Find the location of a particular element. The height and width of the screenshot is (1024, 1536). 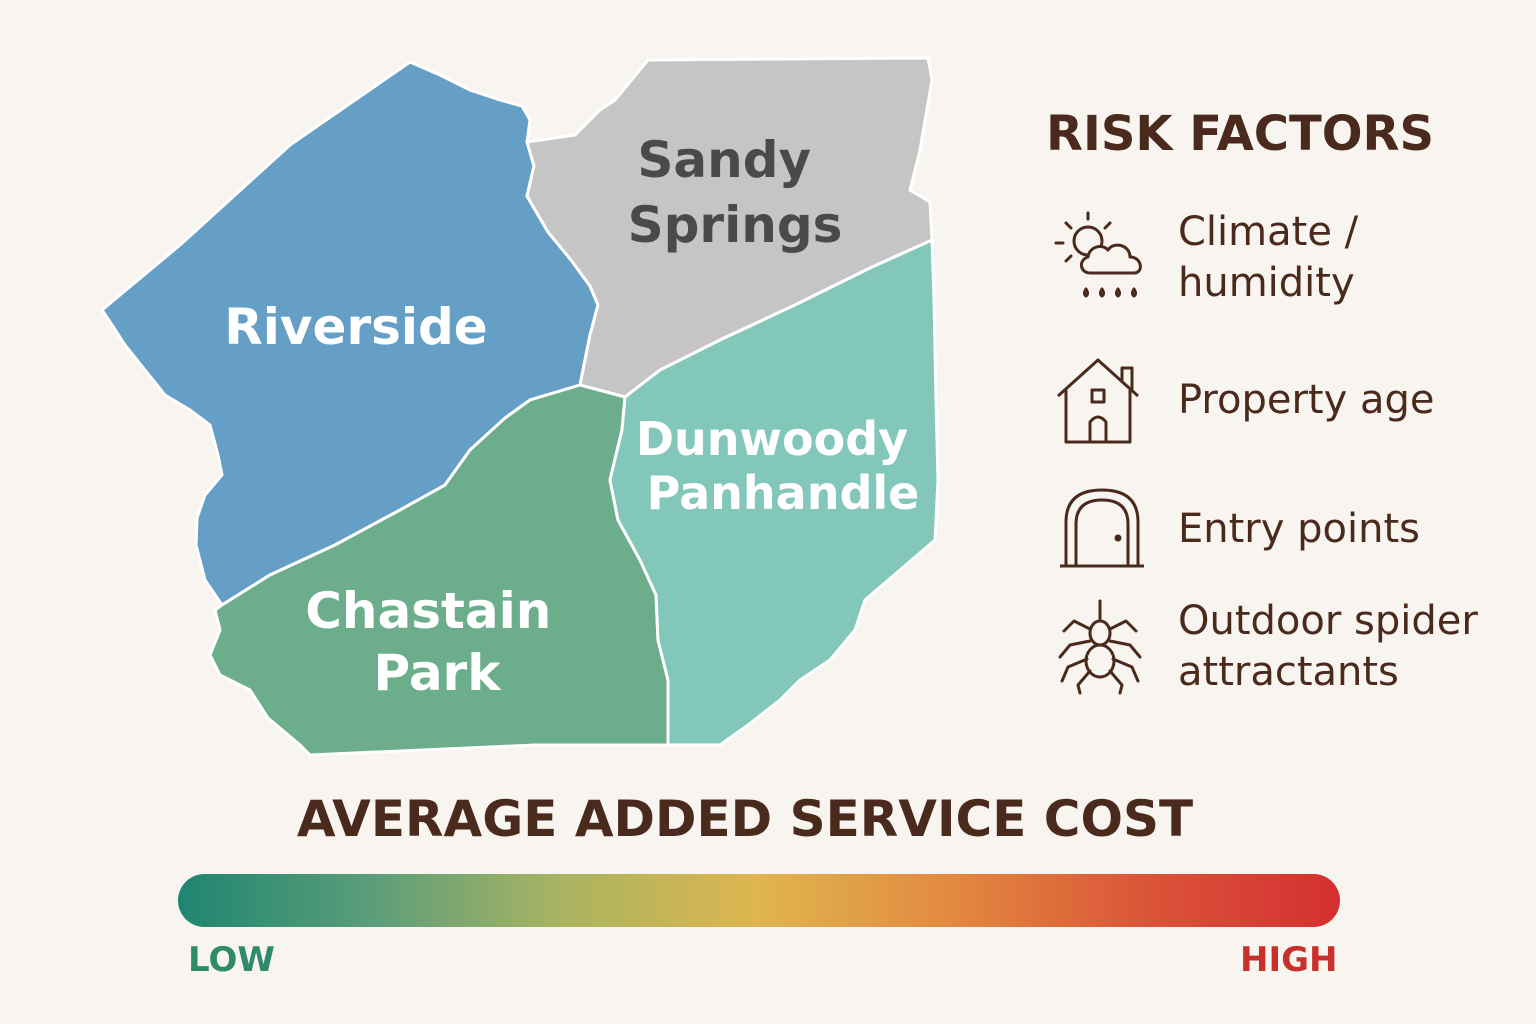

riverside-label: Riverside is located at coordinates (355, 327).